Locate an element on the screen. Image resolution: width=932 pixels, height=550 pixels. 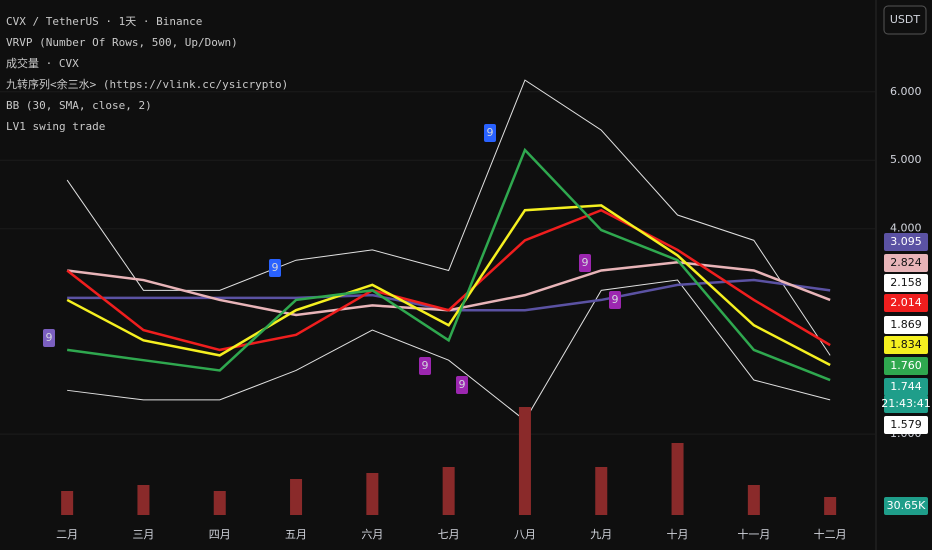
header-line: CVX / TetherUS · 1天 · Binance is located at coordinates (104, 21).